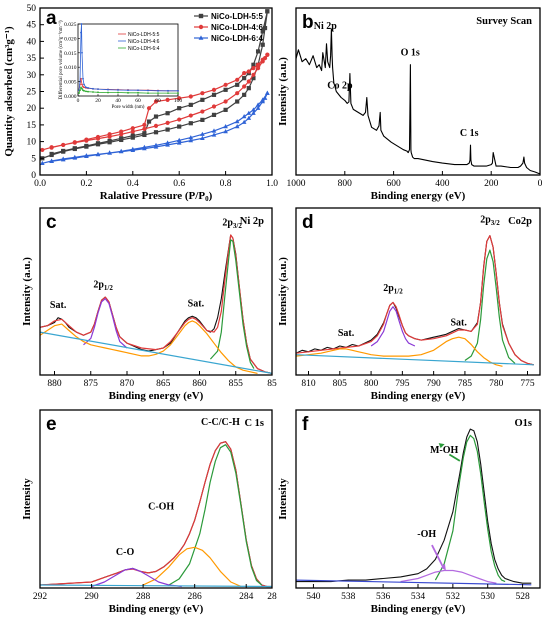 The width and height of the screenshot is (550, 635). What do you see at coordinates (283, 91) in the screenshot?
I see `y-axis-label: Intensity (a.u.)` at bounding box center [283, 91].